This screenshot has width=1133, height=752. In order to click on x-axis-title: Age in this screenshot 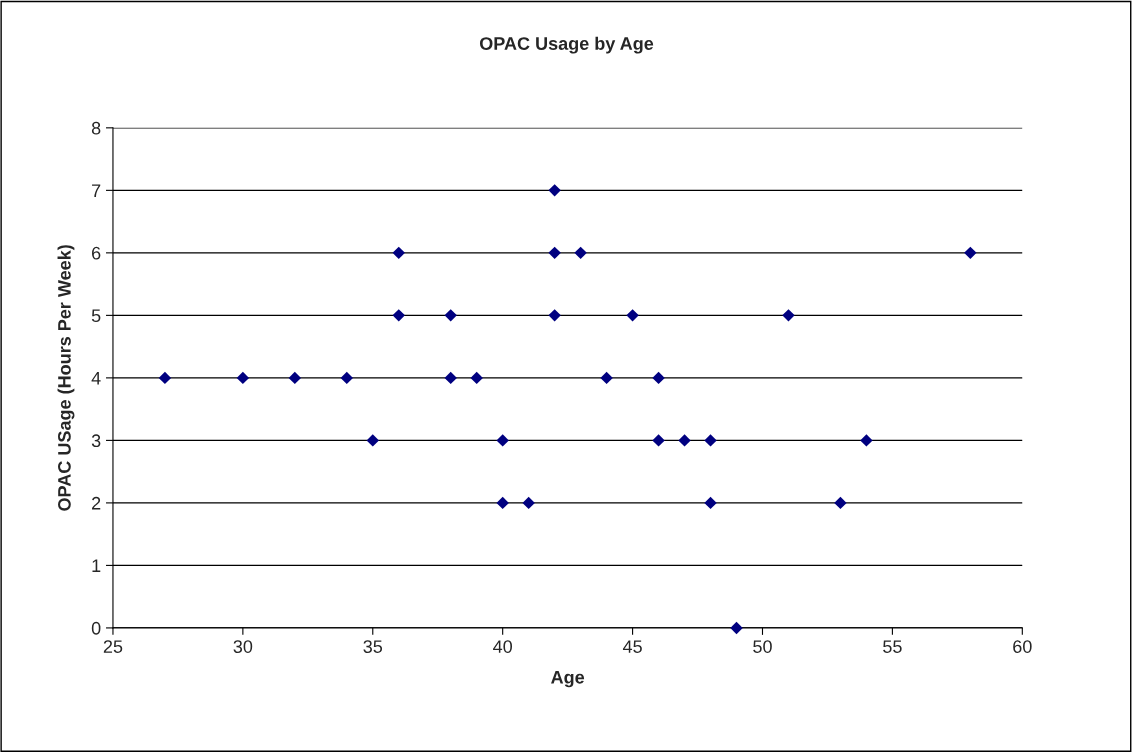, I will do `click(568, 679)`.